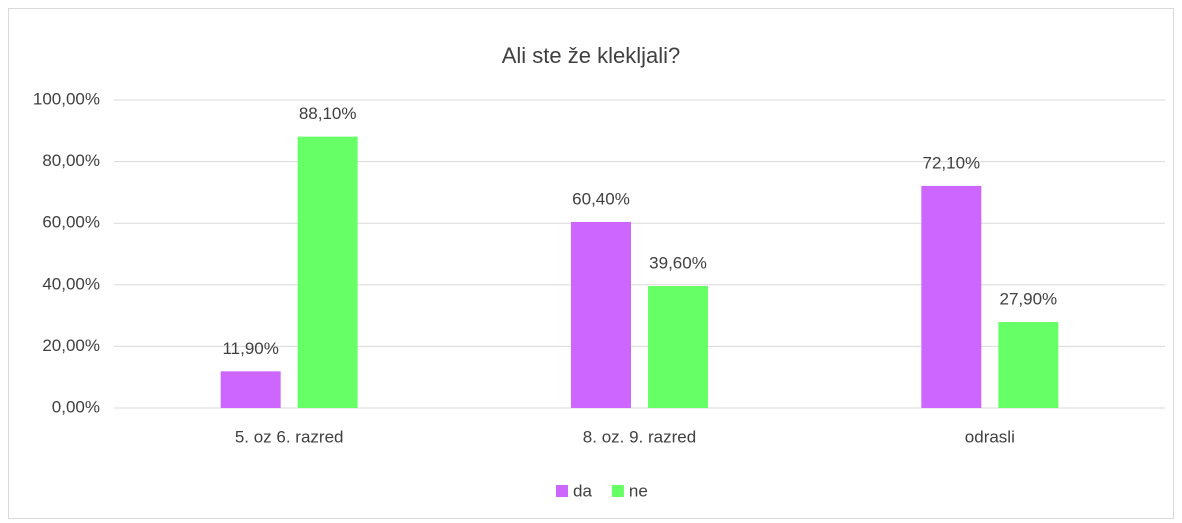 This screenshot has width=1182, height=523. What do you see at coordinates (71, 160) in the screenshot?
I see `y-tick-label: 80,00%` at bounding box center [71, 160].